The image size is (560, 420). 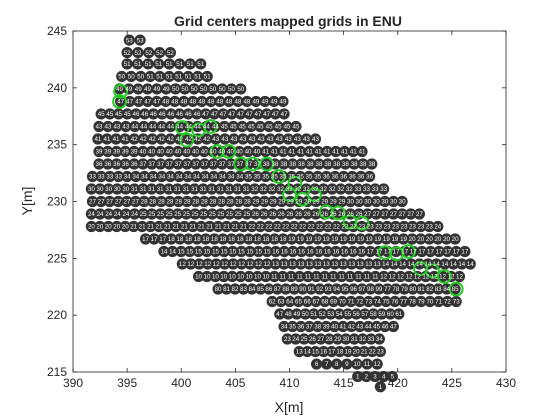 What do you see at coordinates (327, 364) in the screenshot?
I see `grid-marker-label: 7` at bounding box center [327, 364].